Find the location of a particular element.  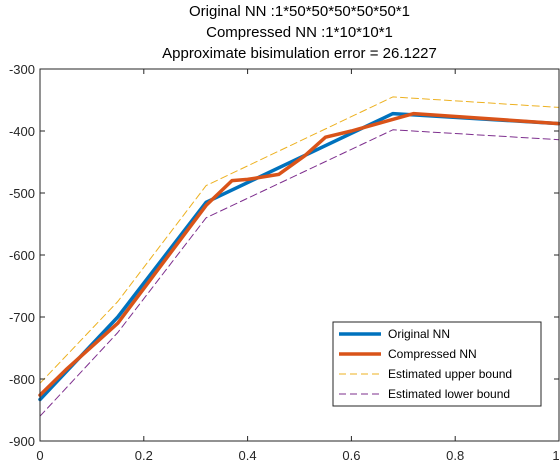

legend-label: Original NN is located at coordinates (419, 334).